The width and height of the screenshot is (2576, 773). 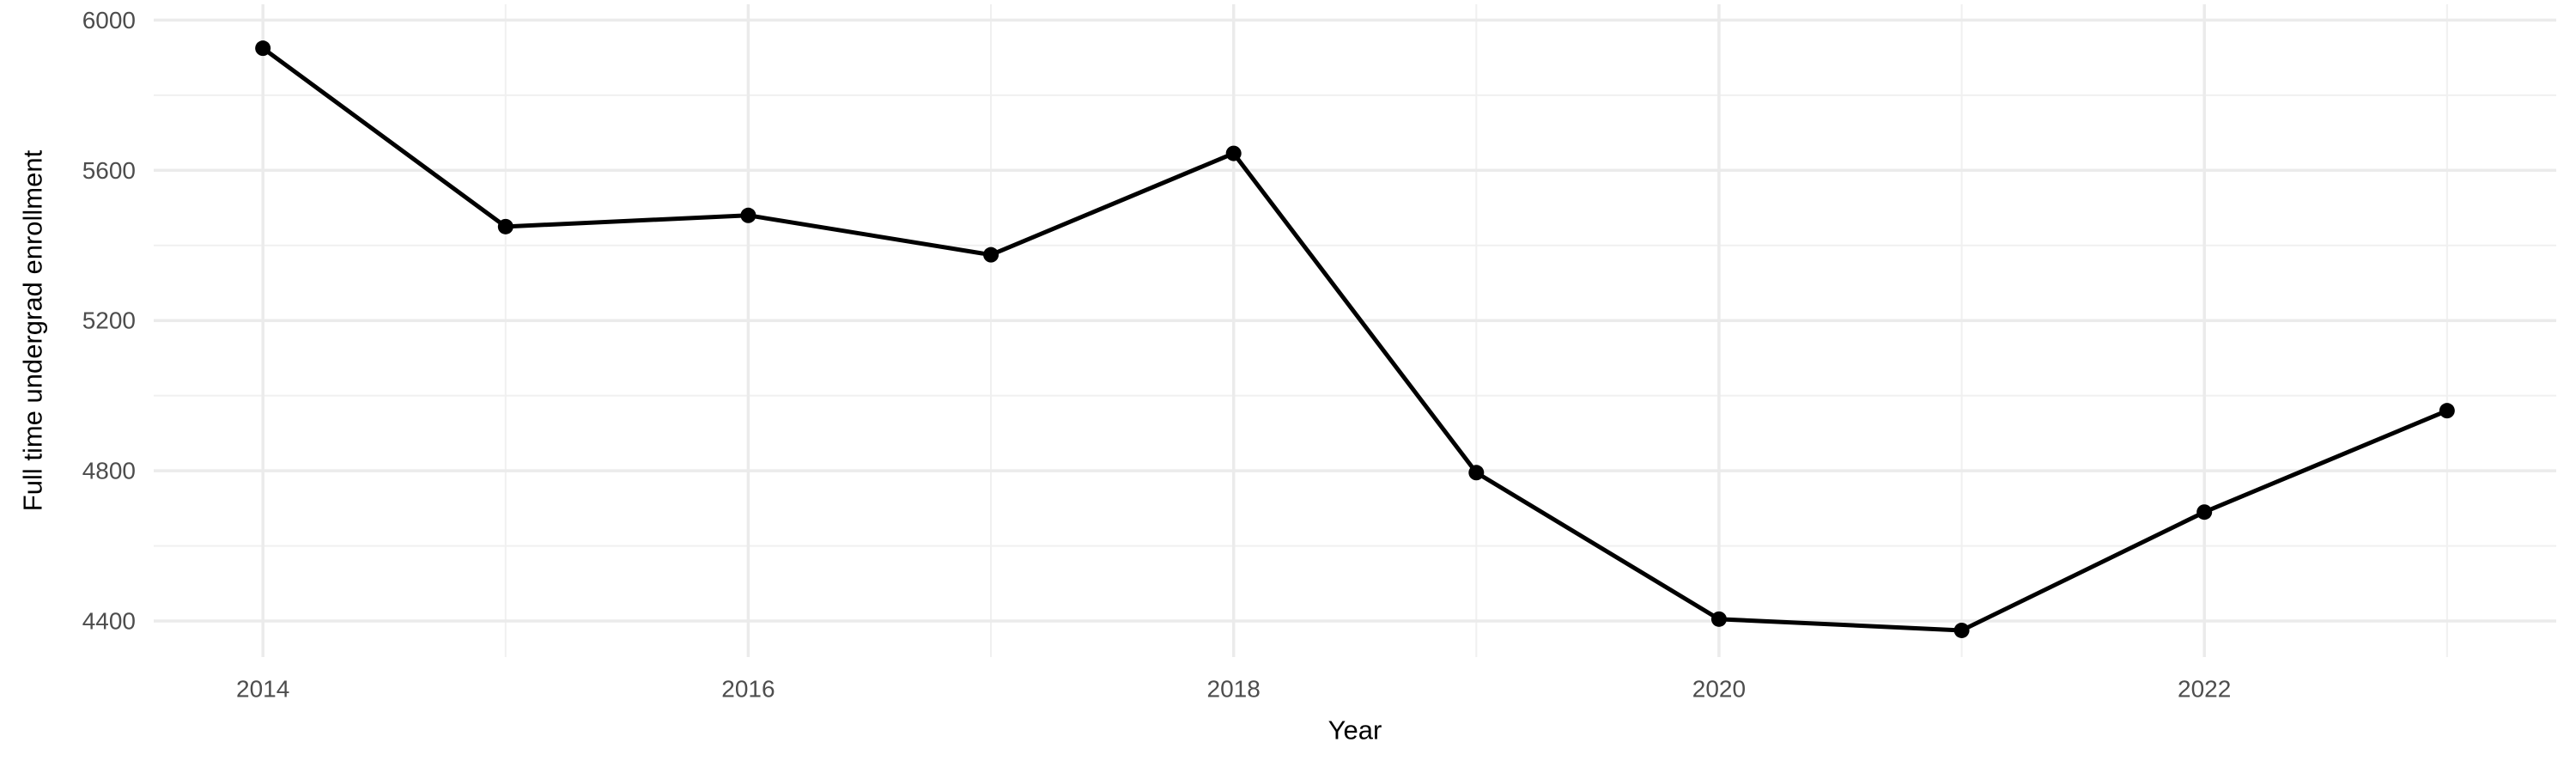 I want to click on data-point-2018, so click(x=1233, y=153).